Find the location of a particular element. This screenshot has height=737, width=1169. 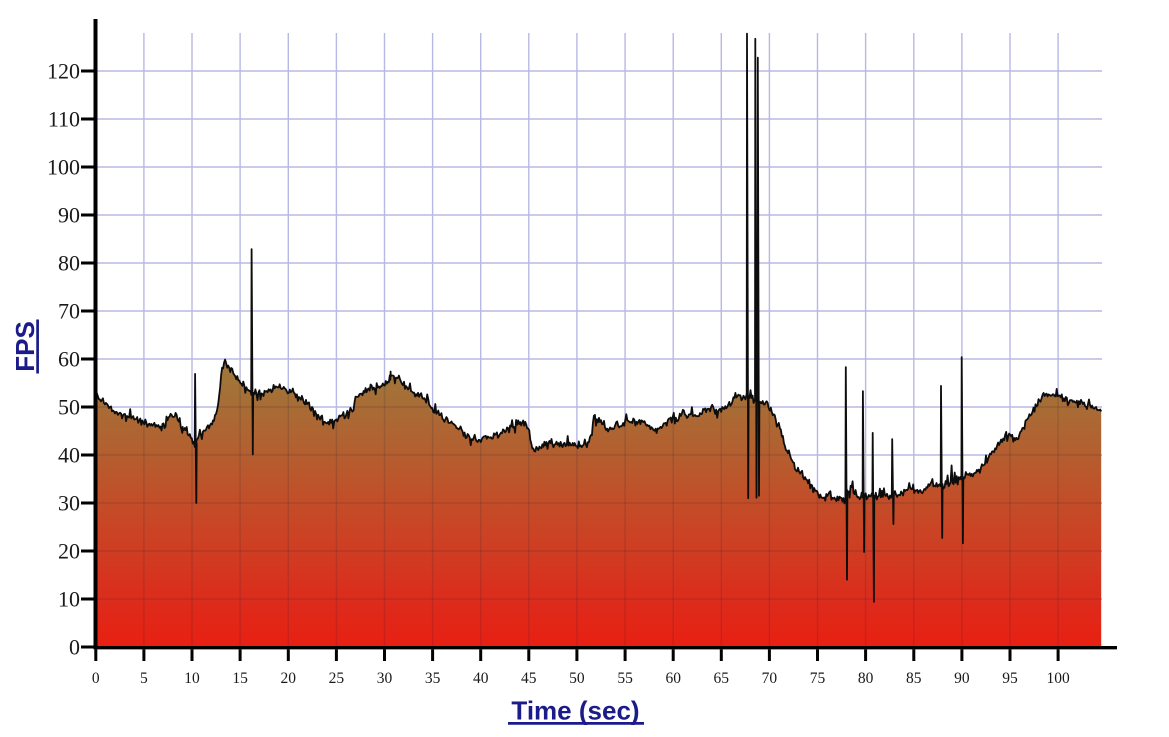

svg-text: 65 is located at coordinates (722, 678).